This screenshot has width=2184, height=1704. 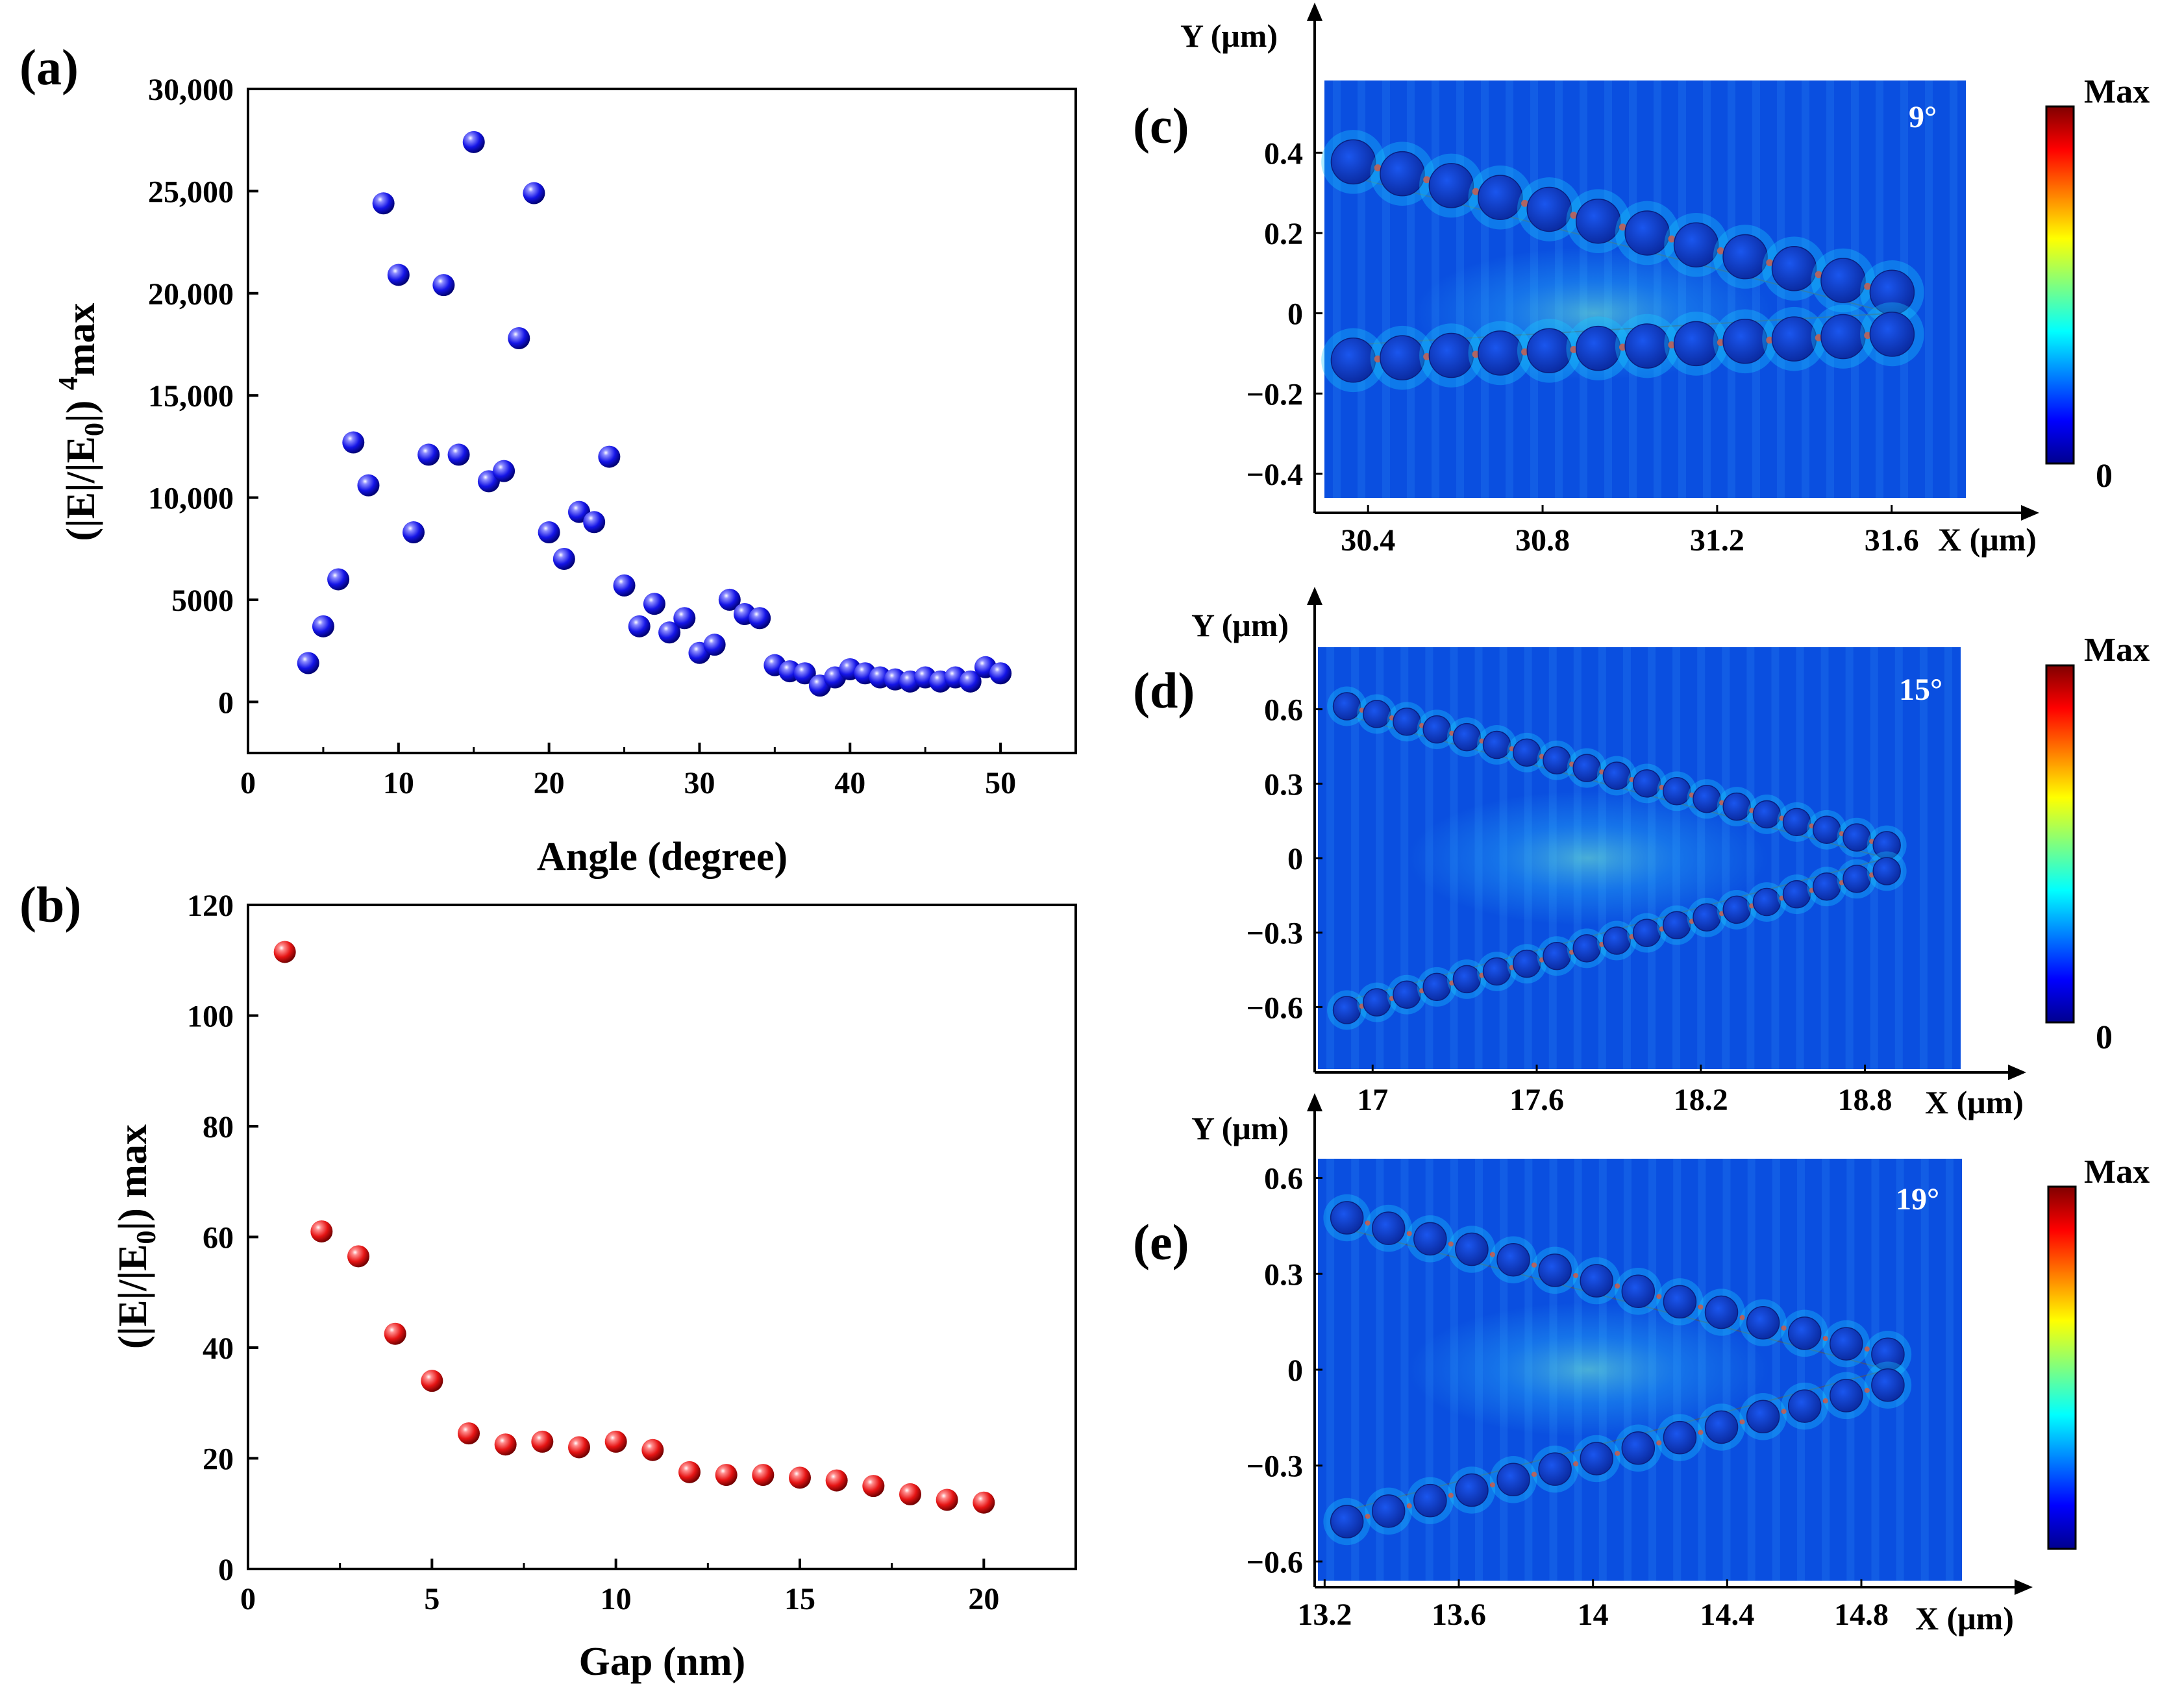 What do you see at coordinates (1240, 1128) in the screenshot?
I see `y-axis-title-e: Y (μm)` at bounding box center [1240, 1128].